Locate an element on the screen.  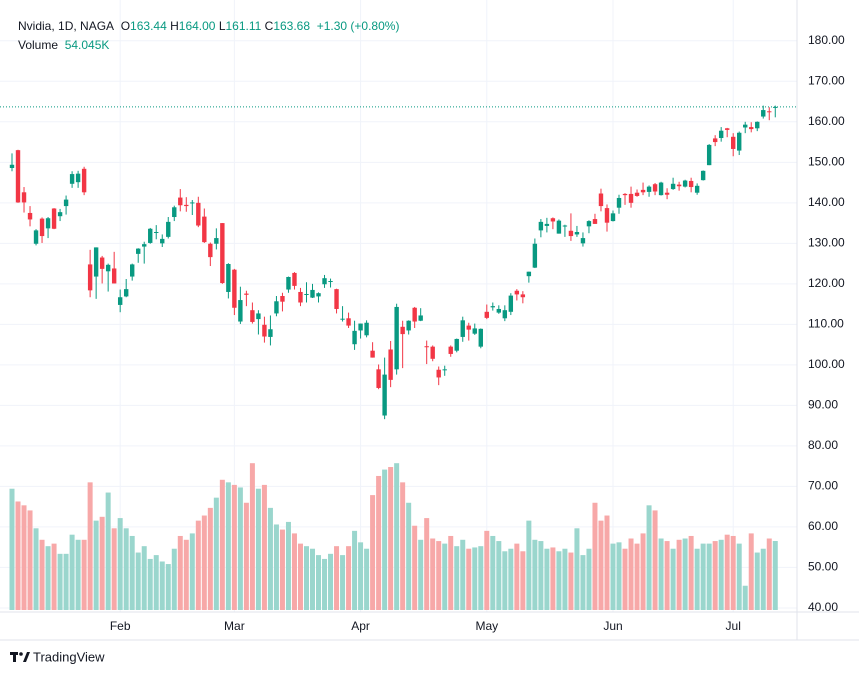
y-tick-label: 60.00 is located at coordinates (823, 526).